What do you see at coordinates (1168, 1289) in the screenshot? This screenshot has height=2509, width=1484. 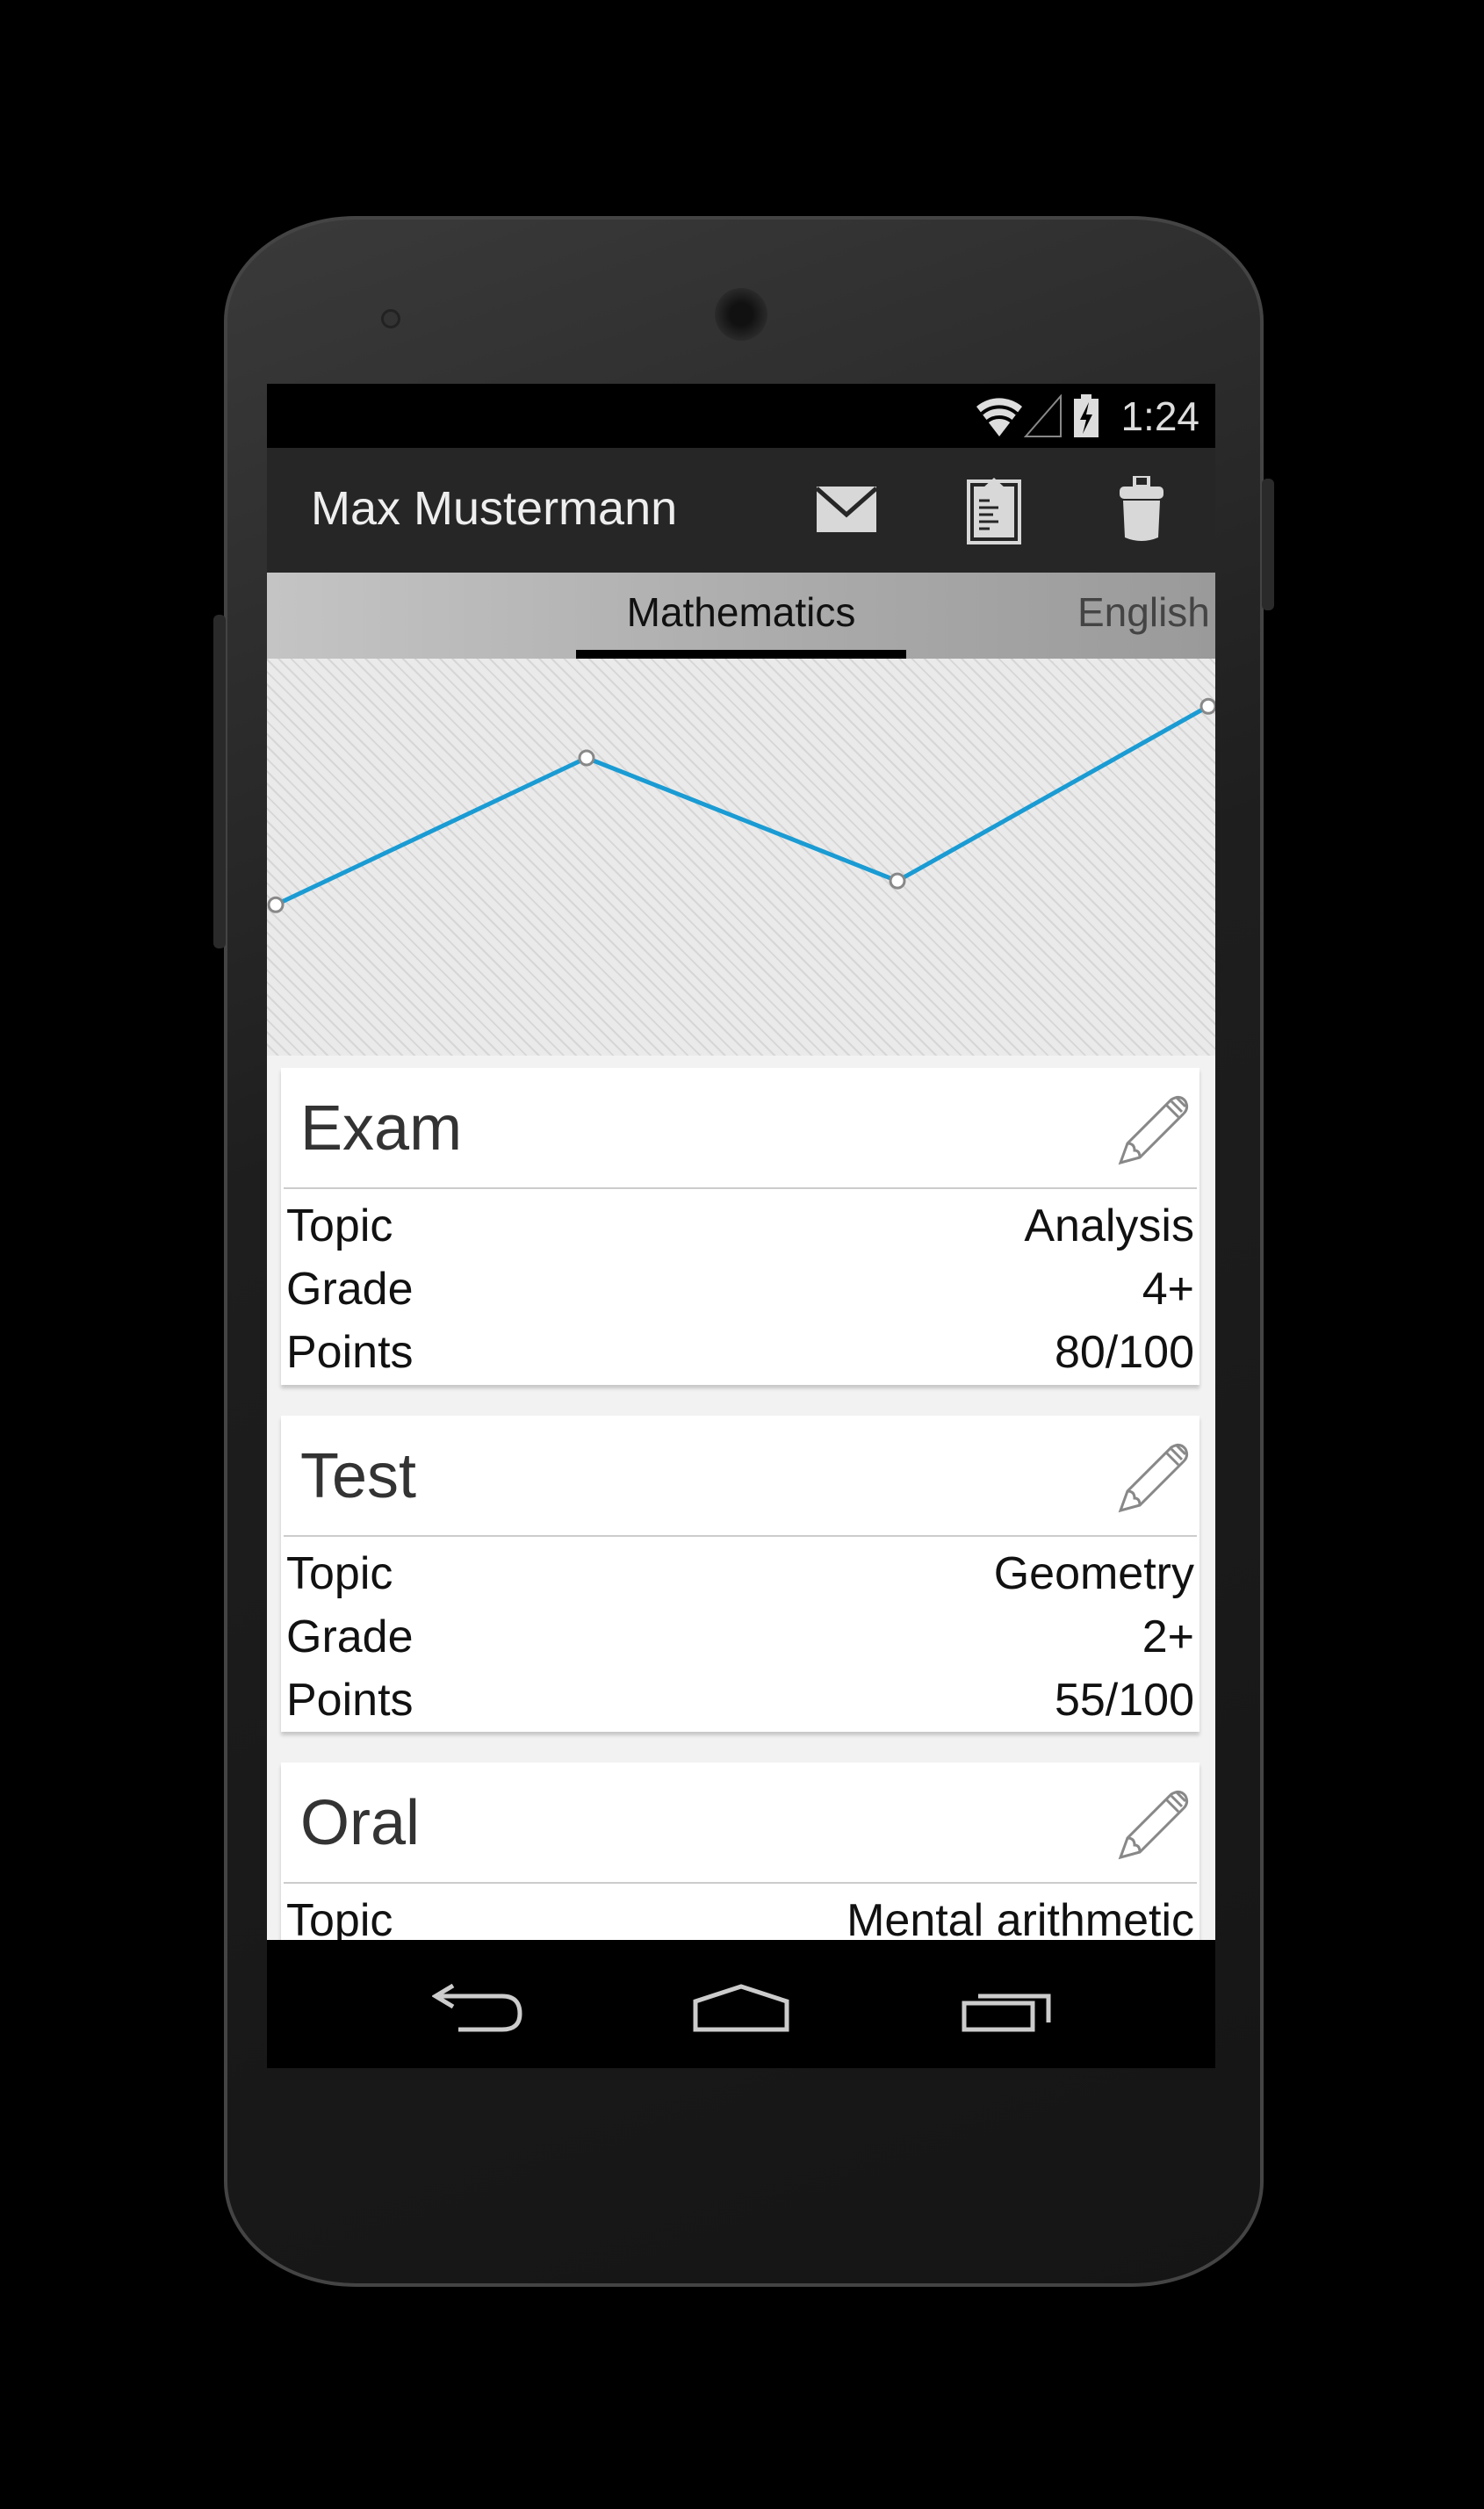 I see `row-value: 4+` at bounding box center [1168, 1289].